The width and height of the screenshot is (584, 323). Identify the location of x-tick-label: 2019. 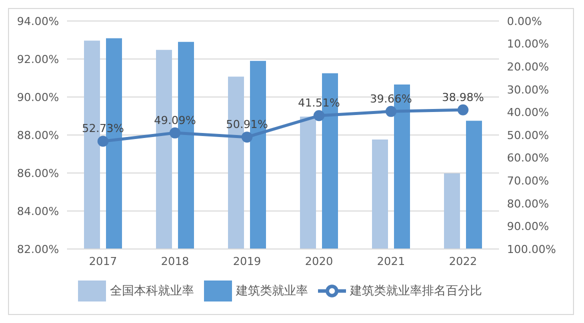
(247, 261).